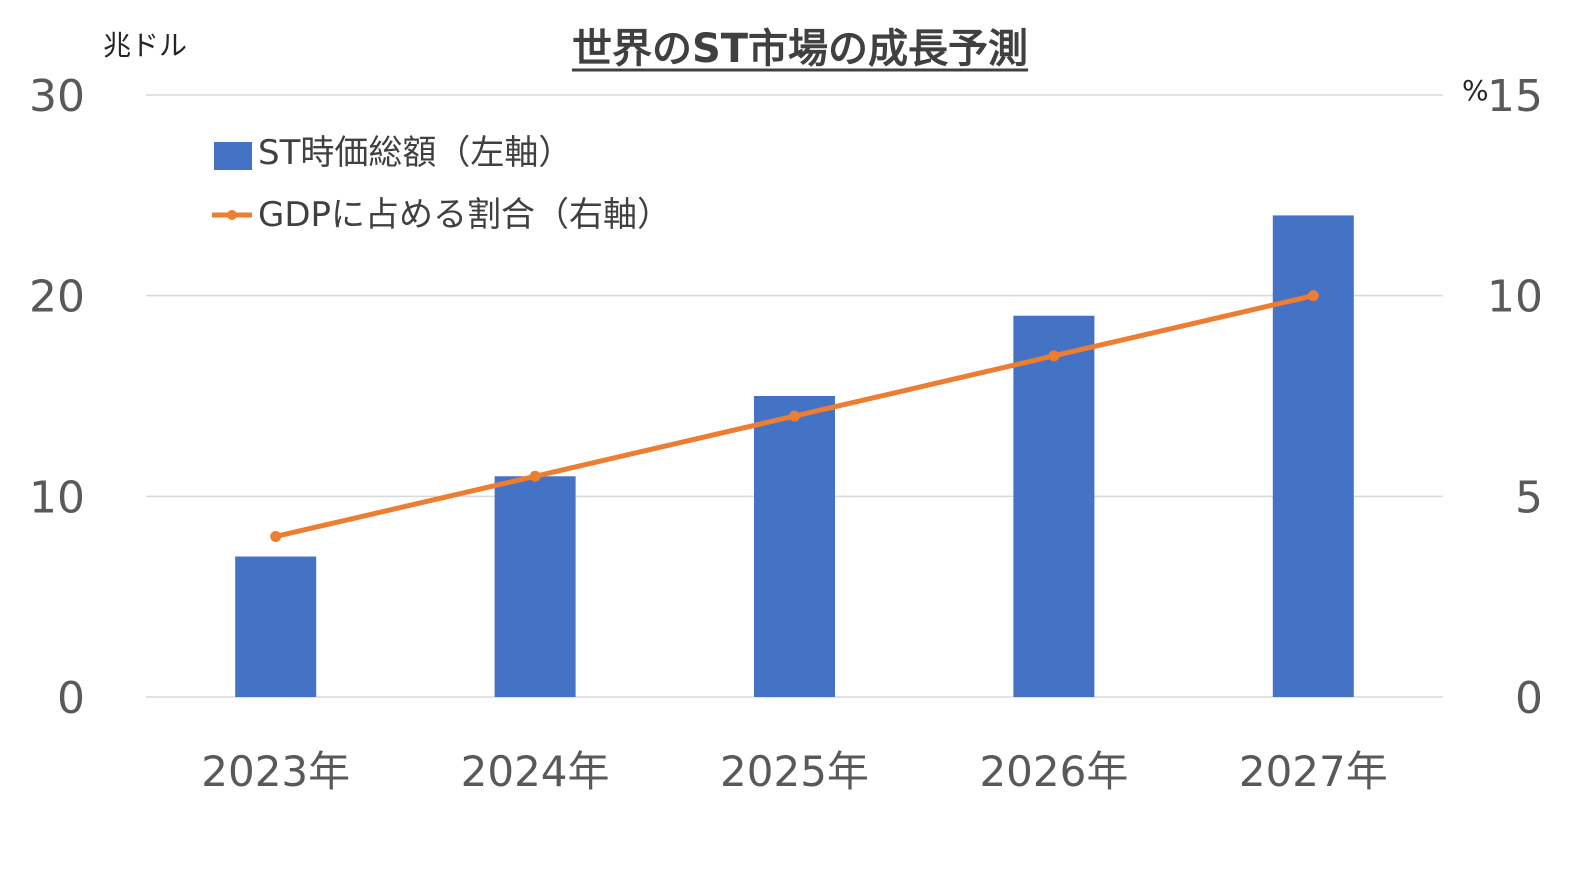 The image size is (1583, 889). What do you see at coordinates (1529, 497) in the screenshot?
I see `right-tick-label: 5` at bounding box center [1529, 497].